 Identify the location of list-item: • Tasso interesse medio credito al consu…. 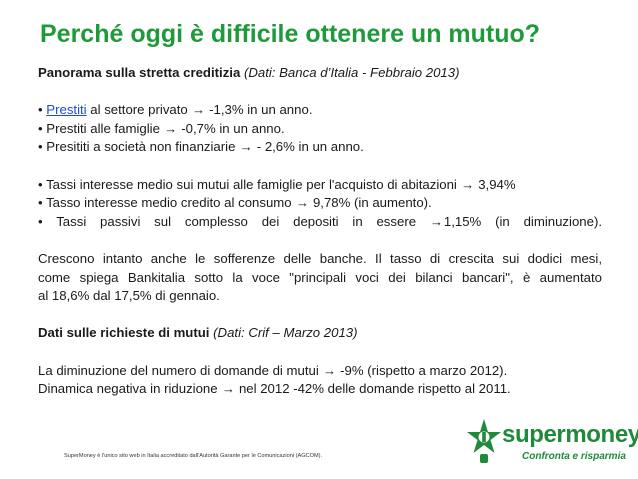
(320, 203).